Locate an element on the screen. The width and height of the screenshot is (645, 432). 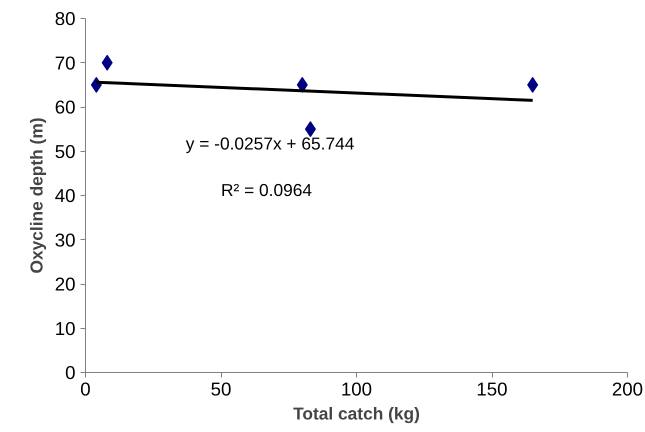
y-tick-label: 0 is located at coordinates (70, 372).